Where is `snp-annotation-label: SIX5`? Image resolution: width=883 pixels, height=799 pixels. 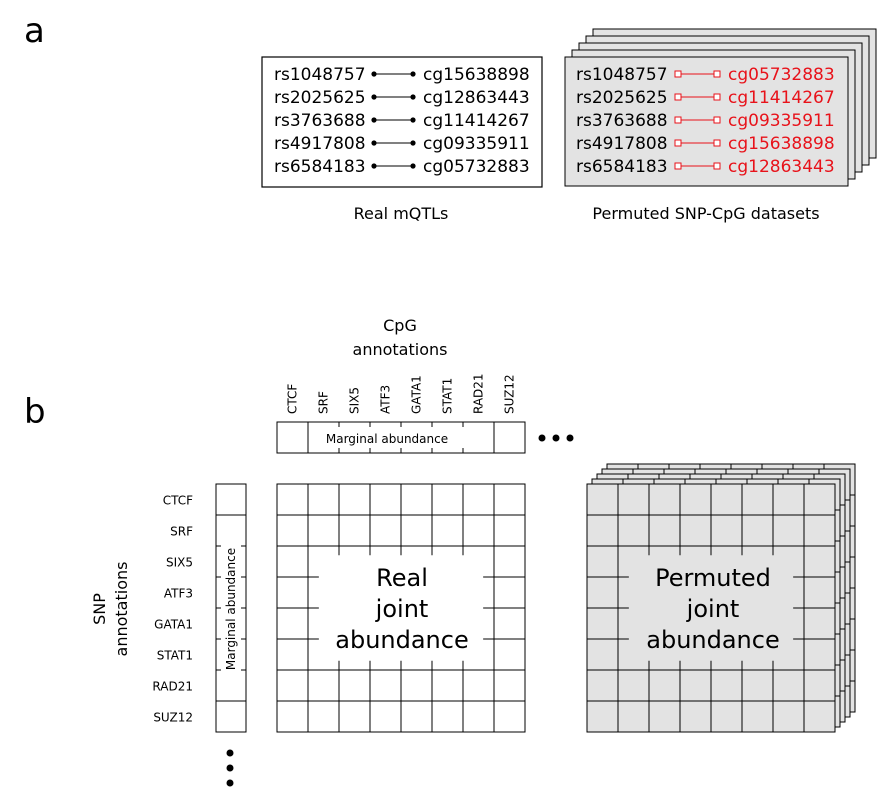 snp-annotation-label: SIX5 is located at coordinates (179, 563).